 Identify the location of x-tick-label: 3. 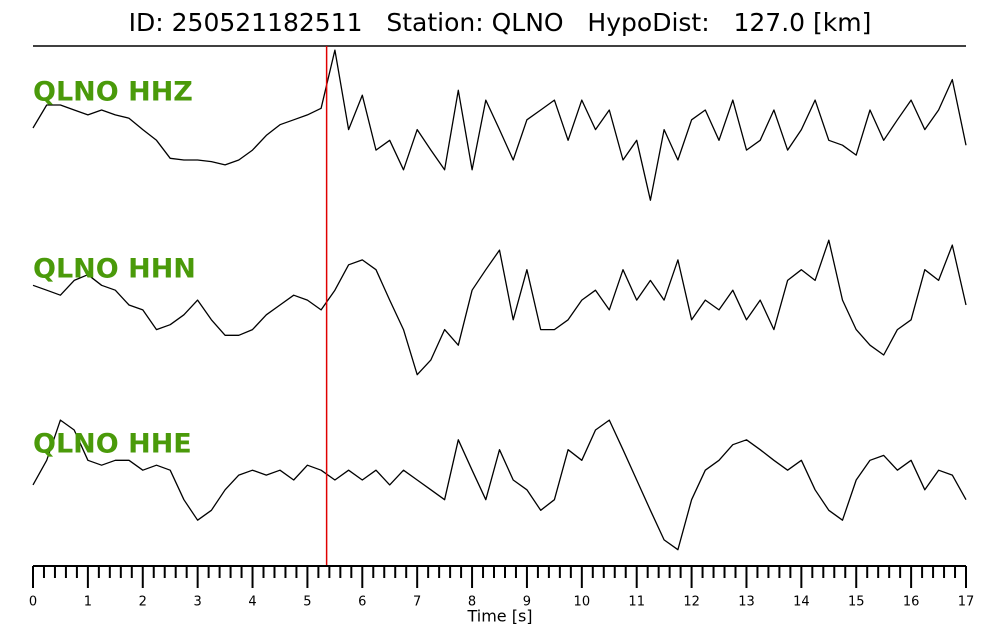
(198, 602).